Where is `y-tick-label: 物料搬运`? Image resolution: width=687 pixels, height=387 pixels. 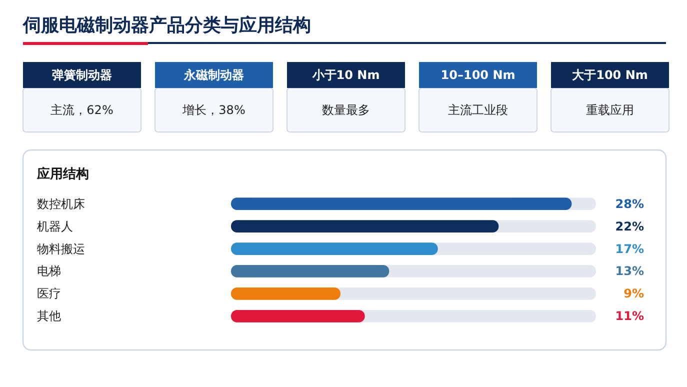 y-tick-label: 物料搬运 is located at coordinates (61, 249).